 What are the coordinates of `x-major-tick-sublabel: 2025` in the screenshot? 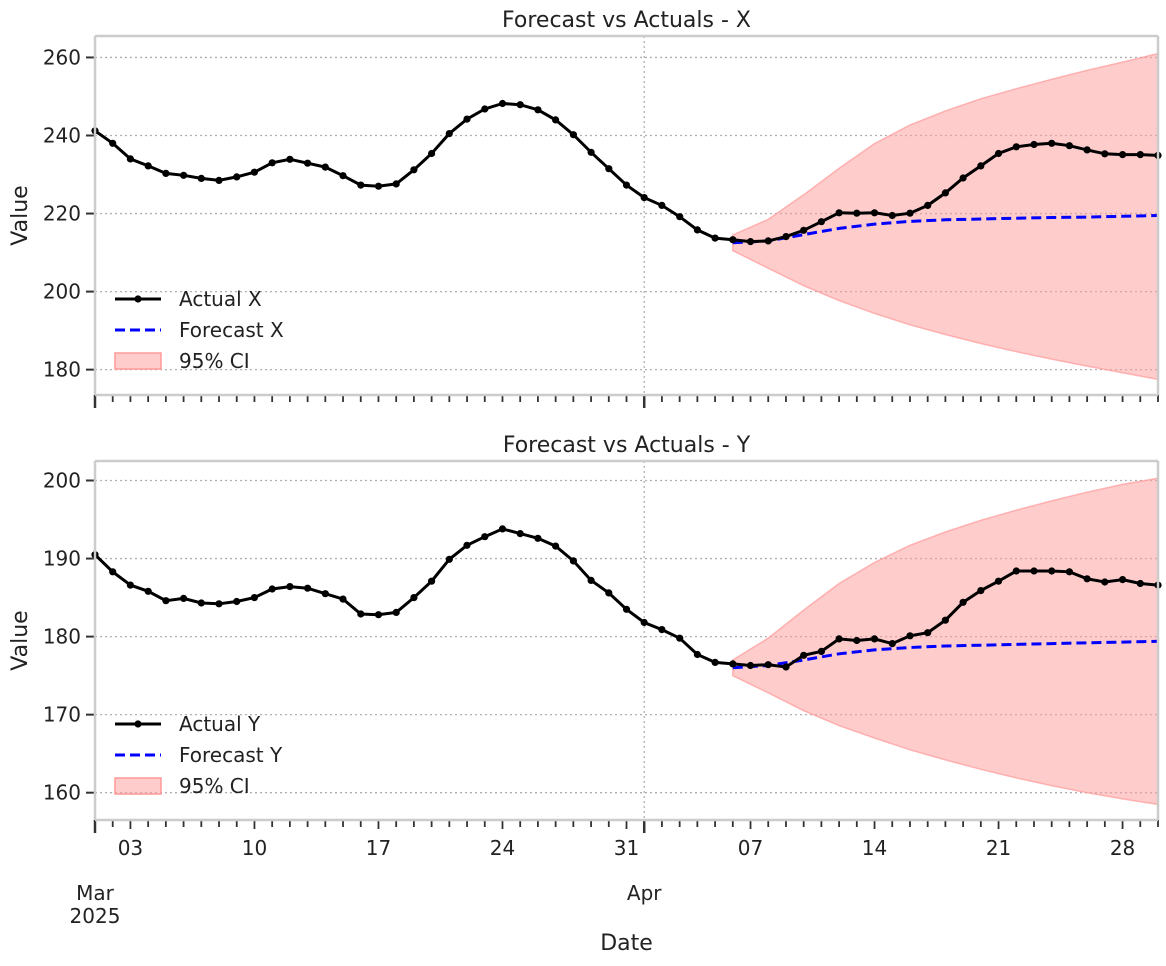 It's located at (95, 916).